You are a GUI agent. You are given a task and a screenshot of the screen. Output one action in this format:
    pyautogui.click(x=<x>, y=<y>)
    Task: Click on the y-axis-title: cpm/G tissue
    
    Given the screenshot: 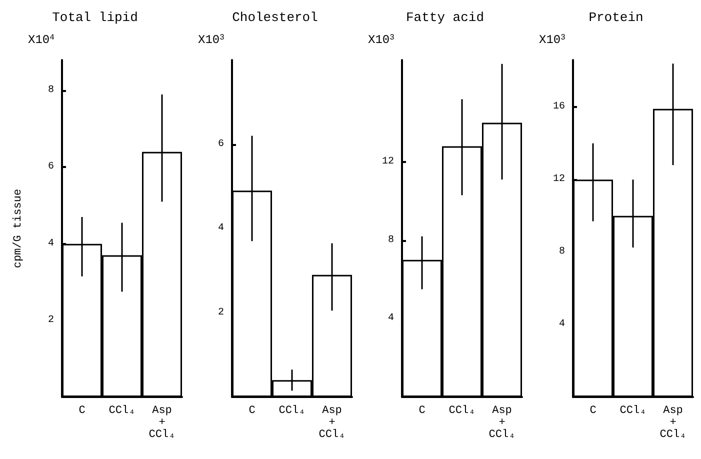 What is the action you would take?
    pyautogui.click(x=18, y=228)
    